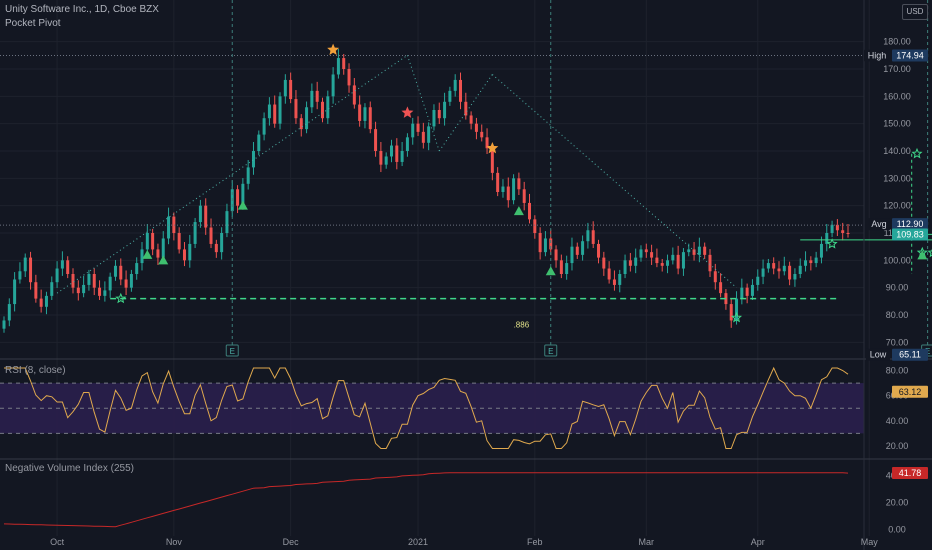 Image resolution: width=932 pixels, height=550 pixels. I want to click on indicator-title: Pocket Pivot, so click(33, 23).